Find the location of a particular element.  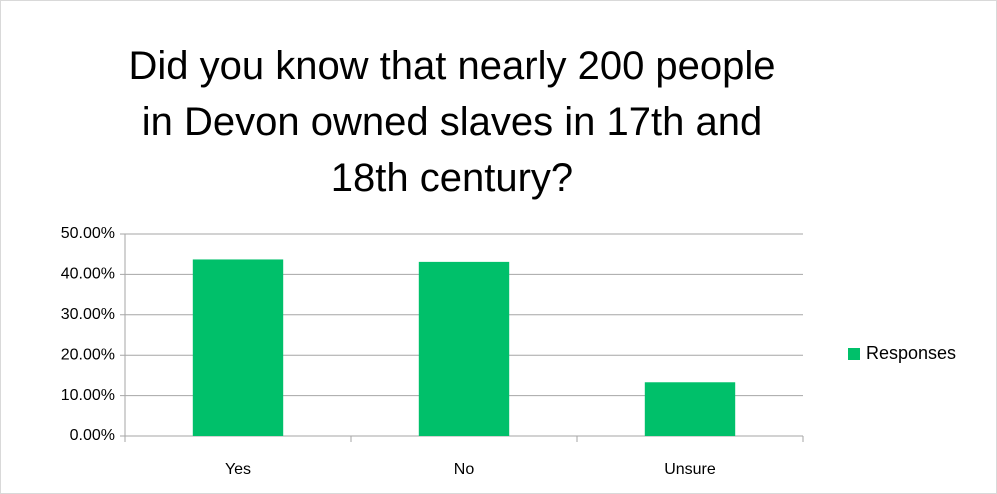

y-tick-label: 30.00% is located at coordinates (88, 314).